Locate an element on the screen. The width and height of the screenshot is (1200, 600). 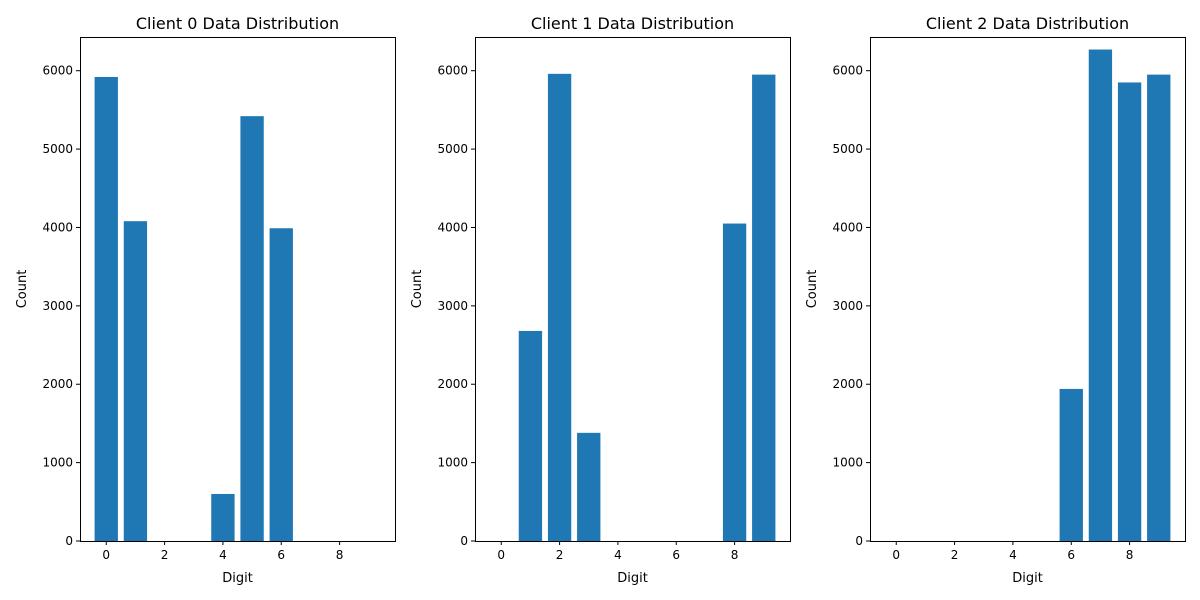
chart-title: Client 0 Data Distribution is located at coordinates (237, 23).